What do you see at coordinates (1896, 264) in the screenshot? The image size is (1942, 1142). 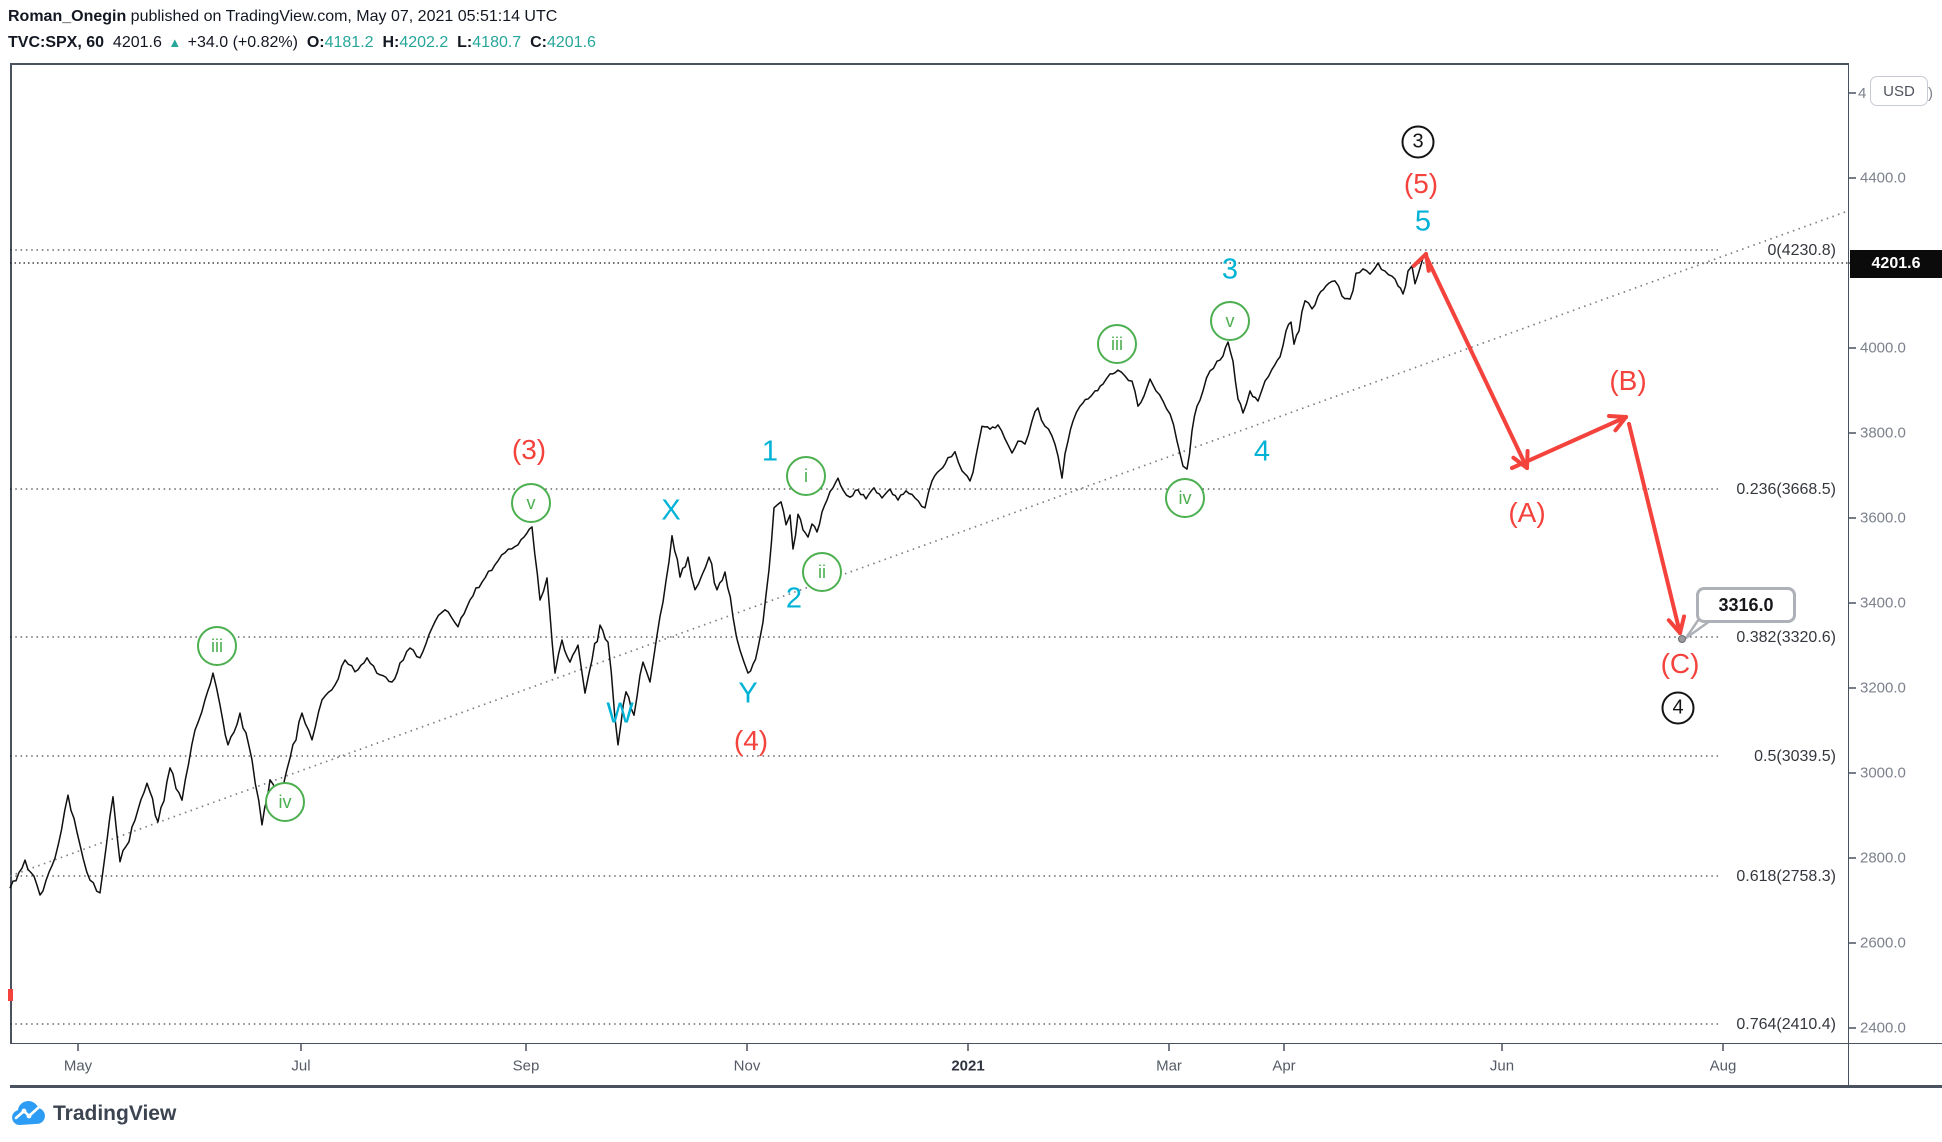 I see `last-price-axis-badge: 4201.6` at bounding box center [1896, 264].